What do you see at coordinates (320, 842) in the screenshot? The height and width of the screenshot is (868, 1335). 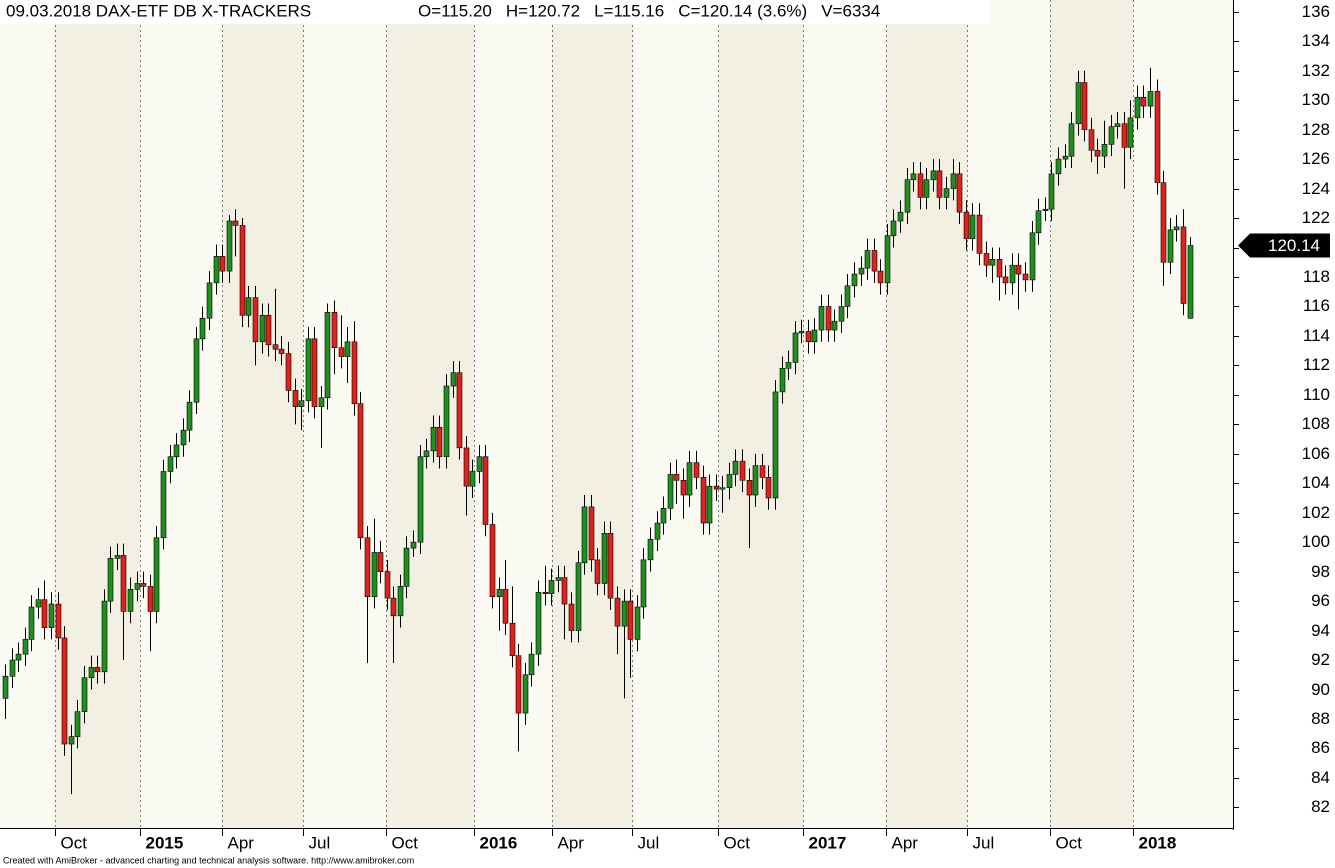 I see `x-tick-label: Jul` at bounding box center [320, 842].